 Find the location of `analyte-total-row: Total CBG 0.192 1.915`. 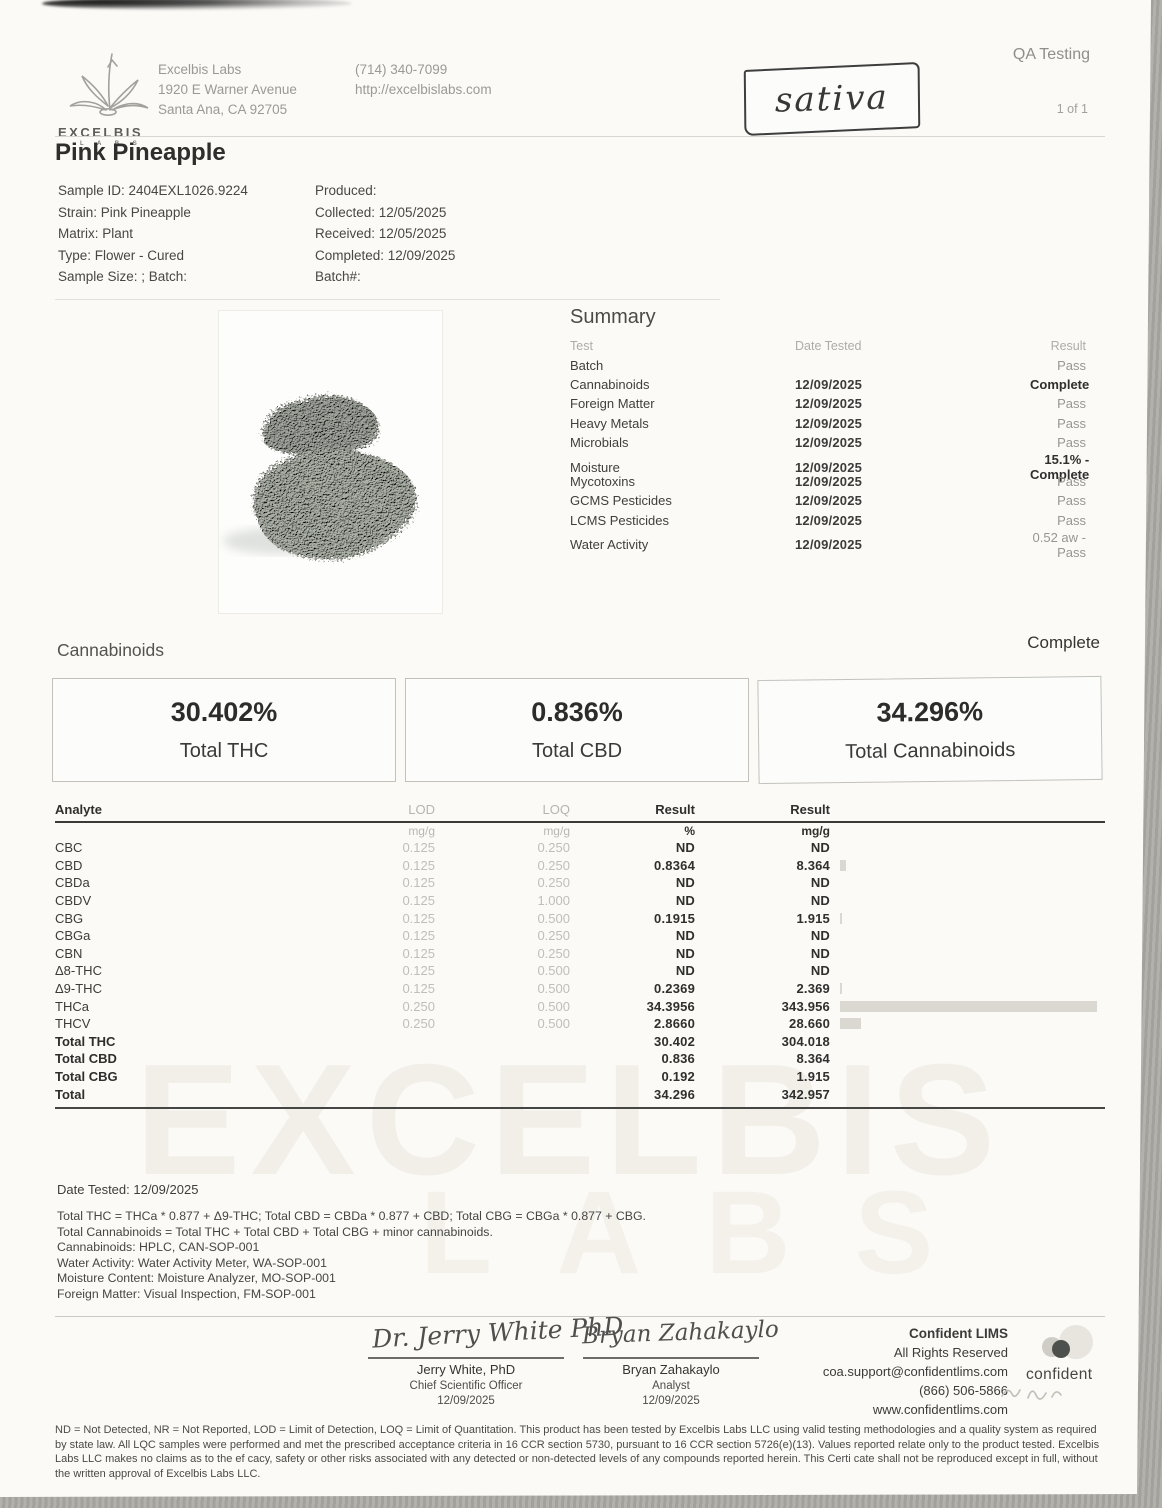

analyte-total-row: Total CBG 0.192 1.915 is located at coordinates (442, 1077).